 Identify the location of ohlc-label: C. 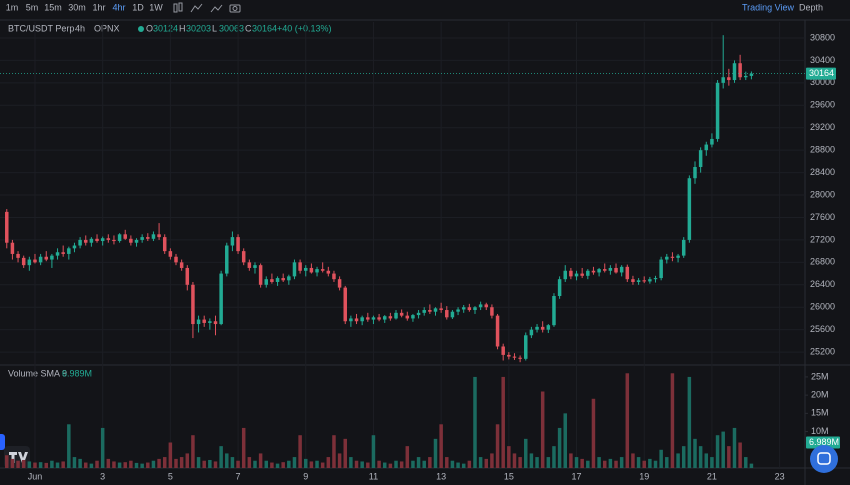
(248, 28).